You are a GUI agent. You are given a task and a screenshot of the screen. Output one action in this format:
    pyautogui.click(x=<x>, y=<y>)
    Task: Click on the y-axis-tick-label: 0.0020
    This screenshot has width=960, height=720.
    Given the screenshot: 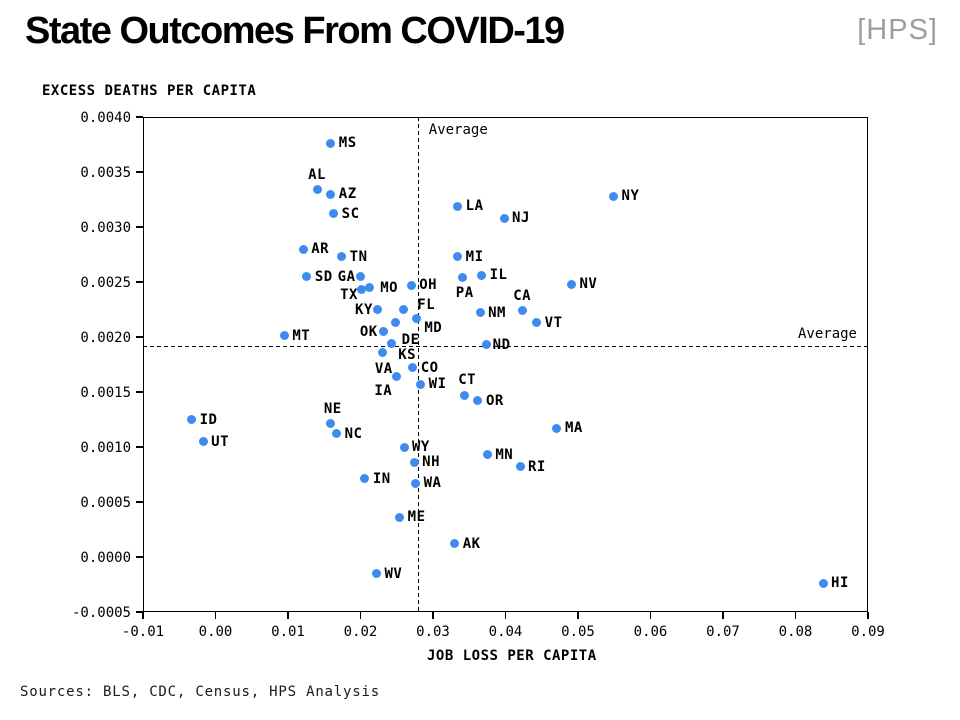 What is the action you would take?
    pyautogui.click(x=105, y=337)
    